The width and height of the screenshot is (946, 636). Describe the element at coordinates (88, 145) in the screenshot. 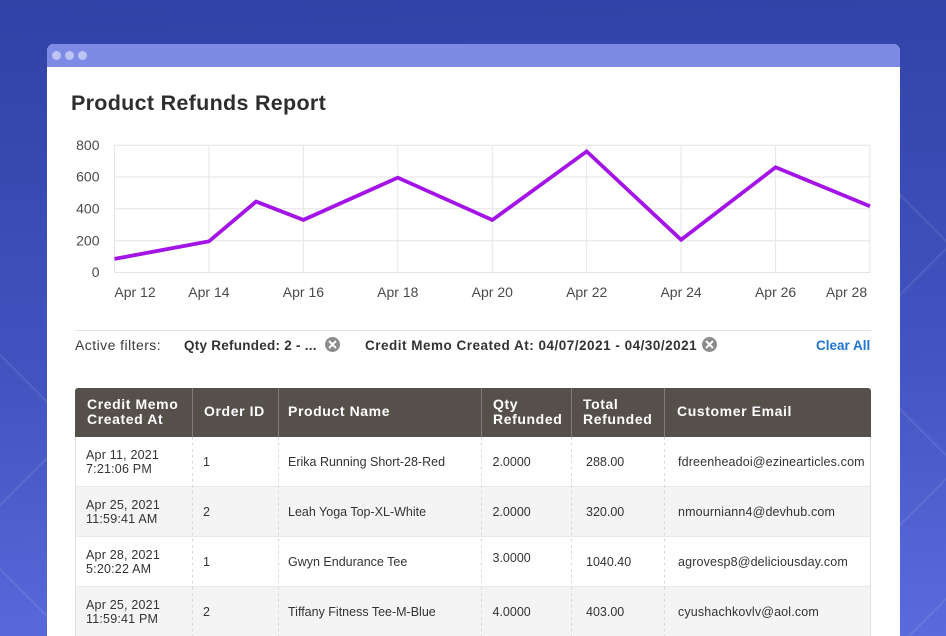

I see `svg-text: 800` at that location.